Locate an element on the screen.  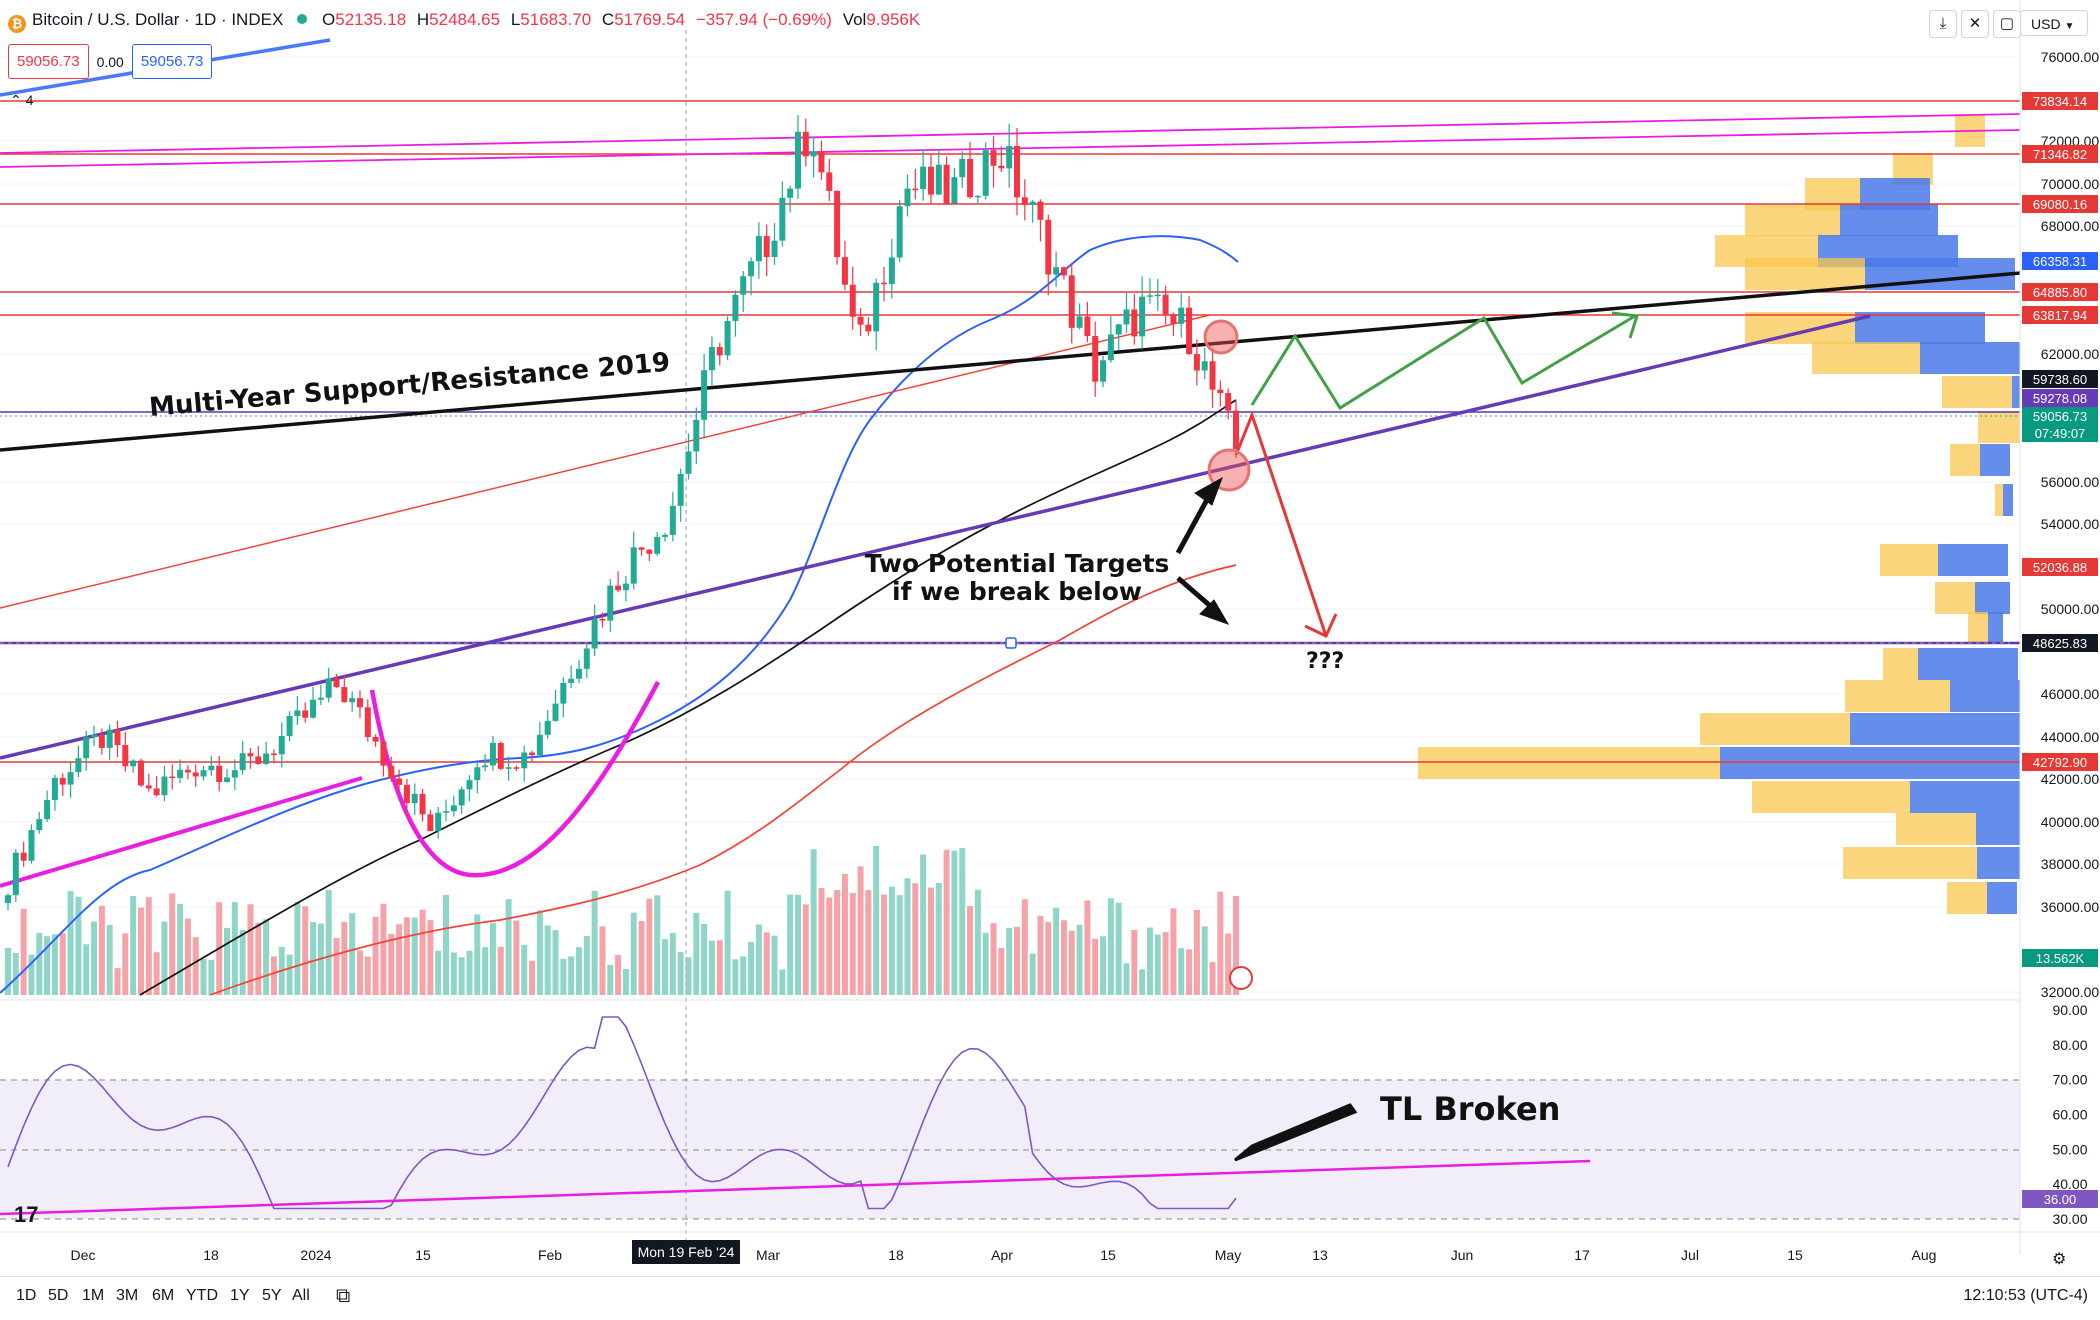
timeframe-1y: 1Y is located at coordinates (240, 1295).